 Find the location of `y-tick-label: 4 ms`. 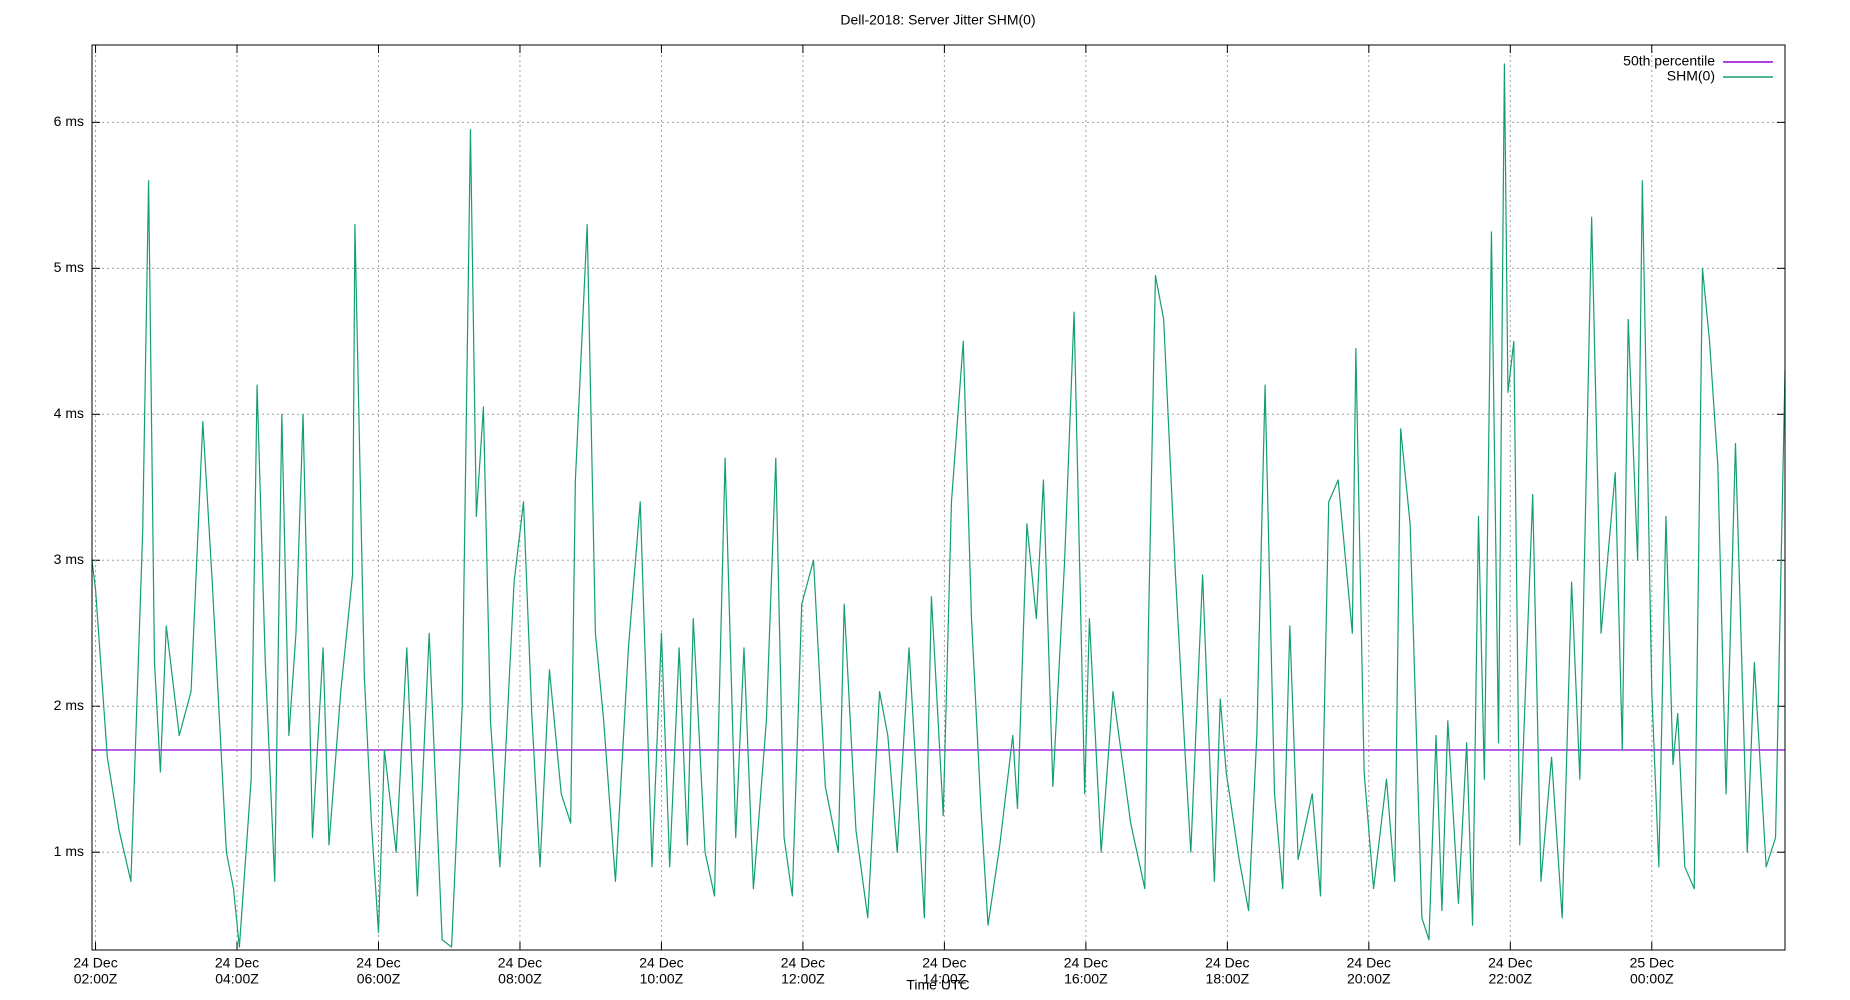

y-tick-label: 4 ms is located at coordinates (69, 413).